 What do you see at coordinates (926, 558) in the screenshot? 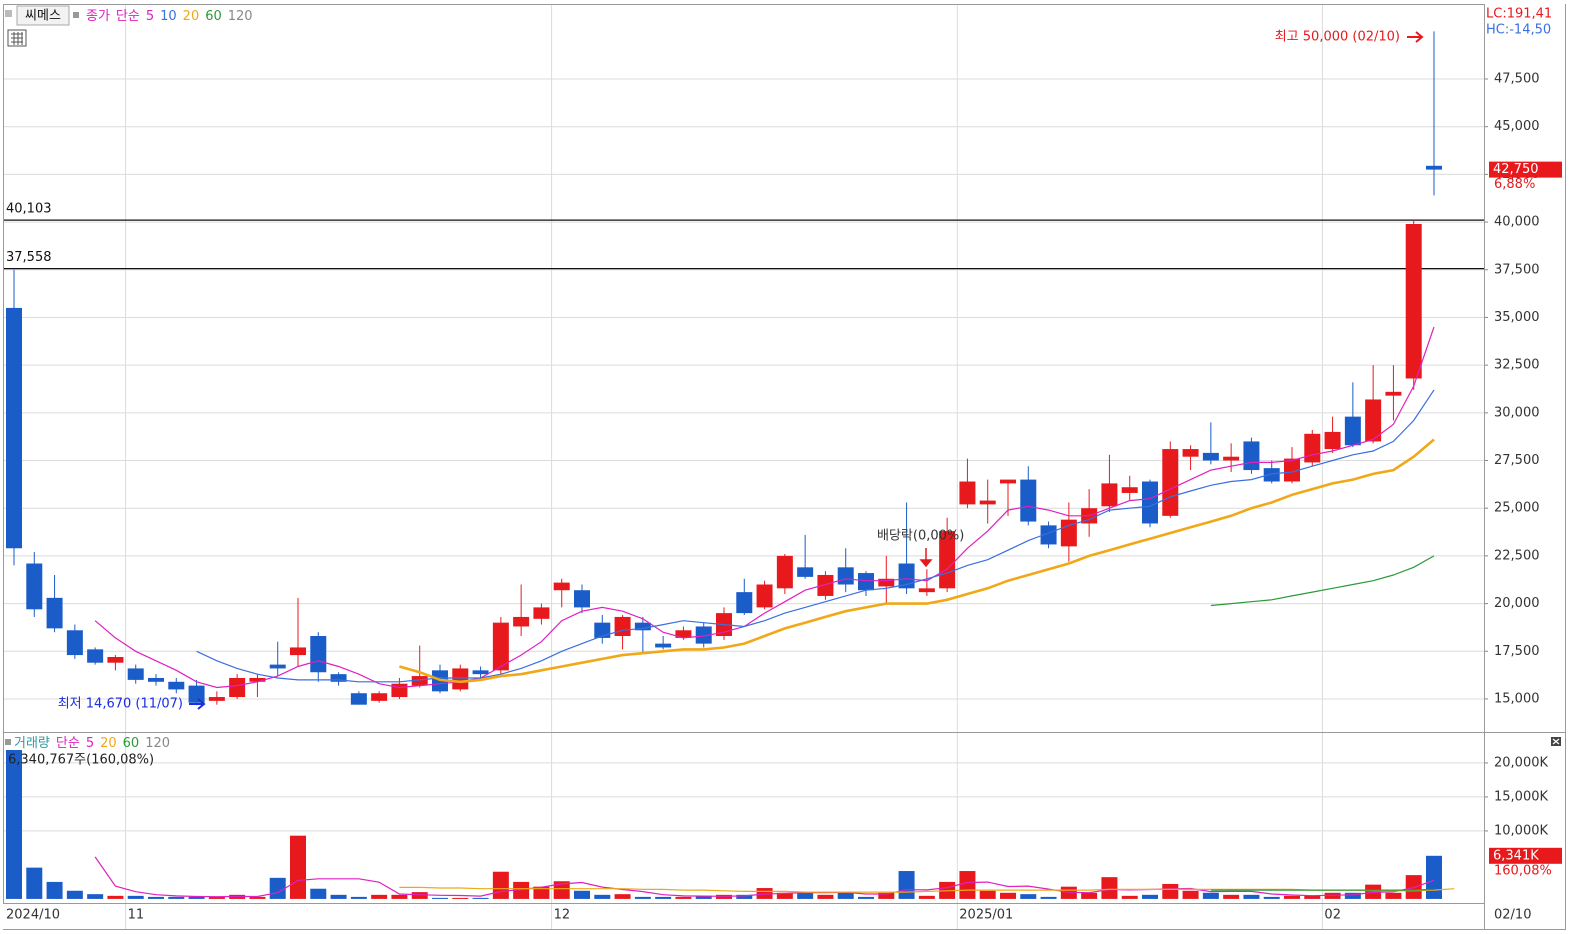
I see `ex-dividend-arrow` at bounding box center [926, 558].